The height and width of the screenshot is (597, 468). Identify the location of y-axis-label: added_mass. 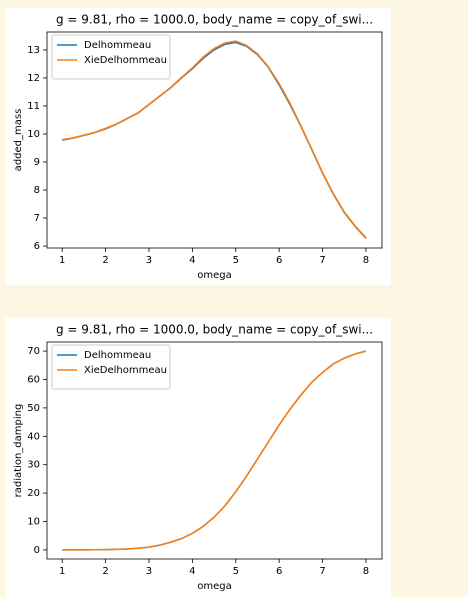
(18, 140).